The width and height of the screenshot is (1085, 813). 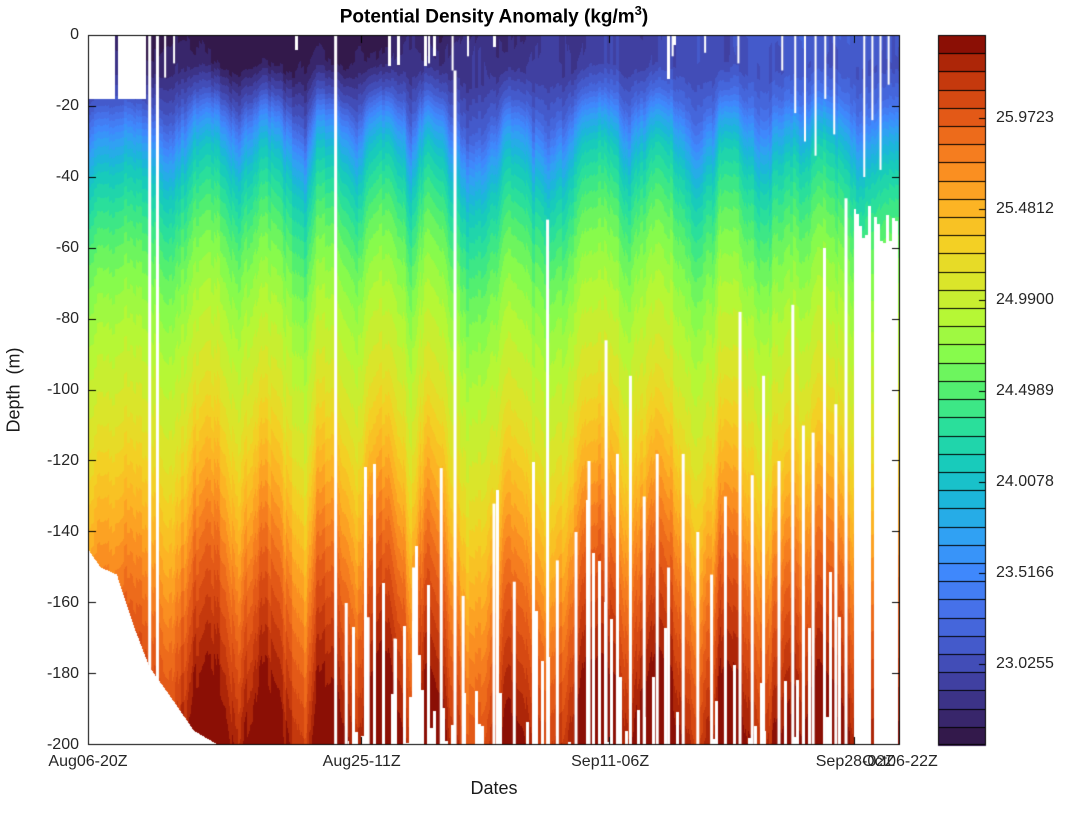 What do you see at coordinates (487, 17) in the screenshot?
I see `chart-title-text: Potential Density Anomaly (kg/m` at bounding box center [487, 17].